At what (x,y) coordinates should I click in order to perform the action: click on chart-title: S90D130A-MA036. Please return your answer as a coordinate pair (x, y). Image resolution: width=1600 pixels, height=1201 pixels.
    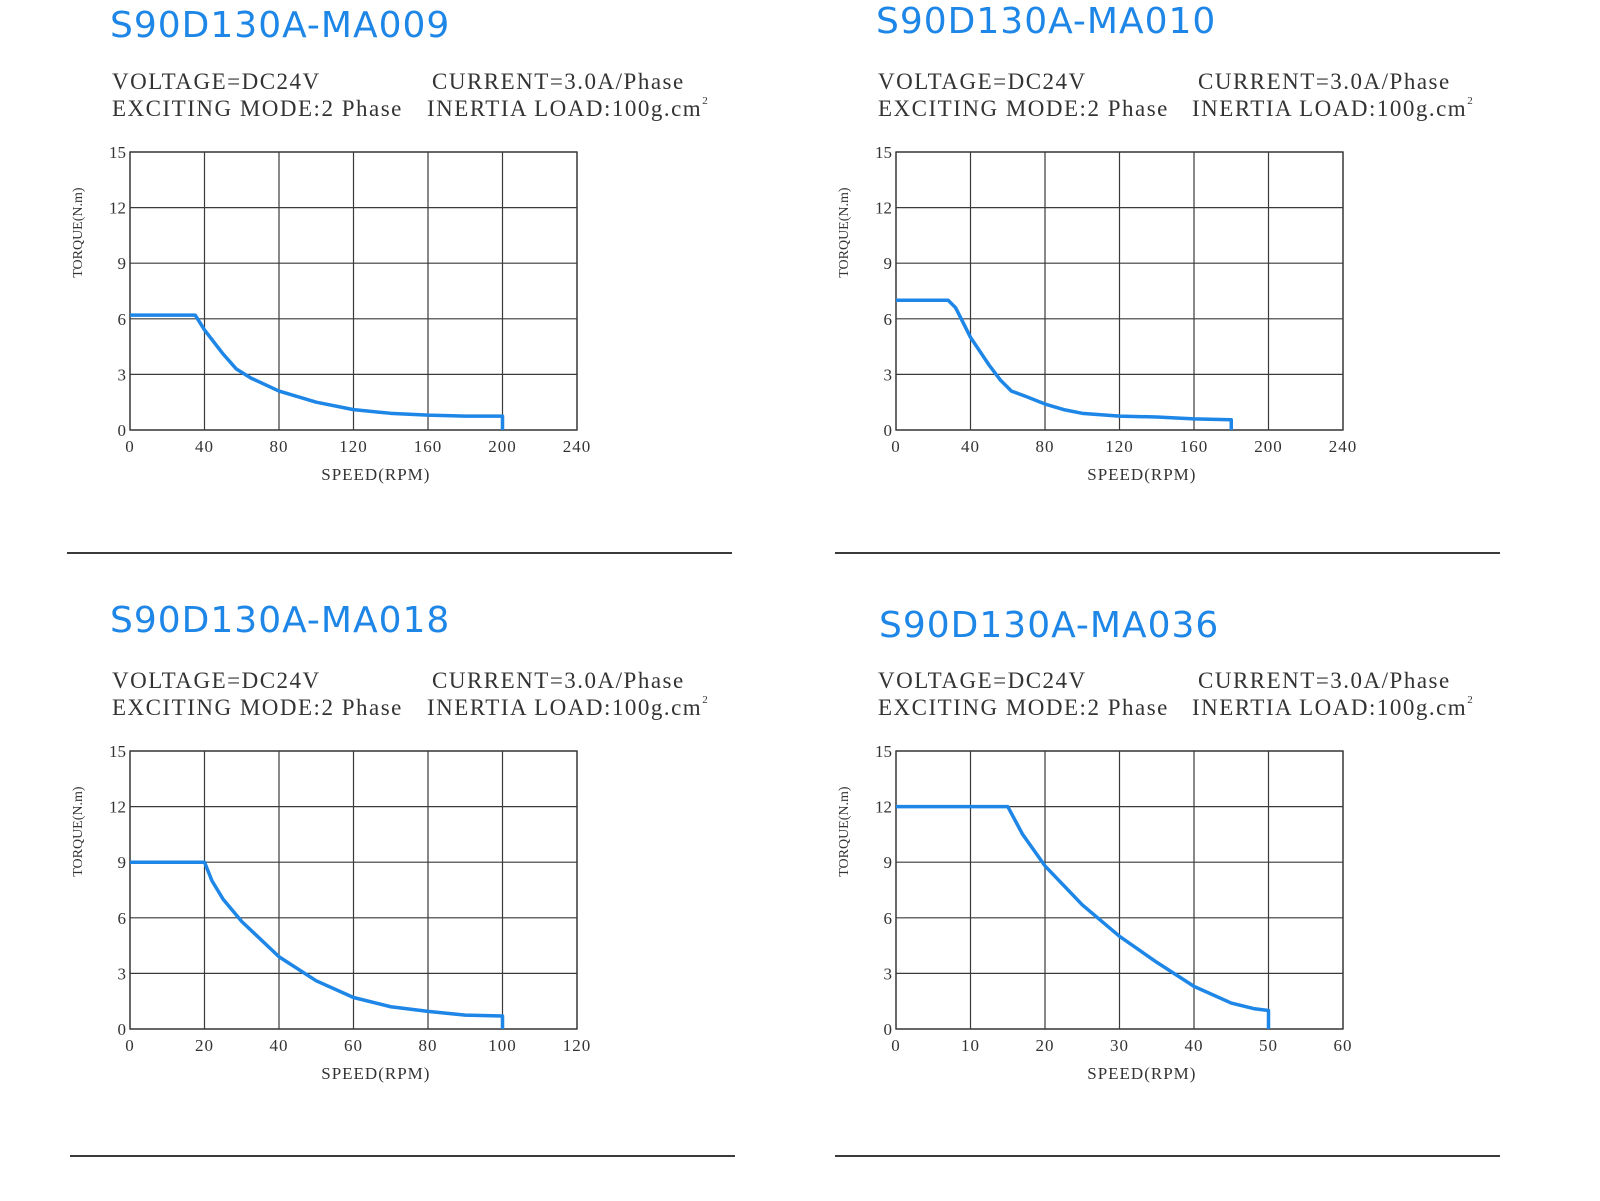
    Looking at the image, I should click on (1049, 625).